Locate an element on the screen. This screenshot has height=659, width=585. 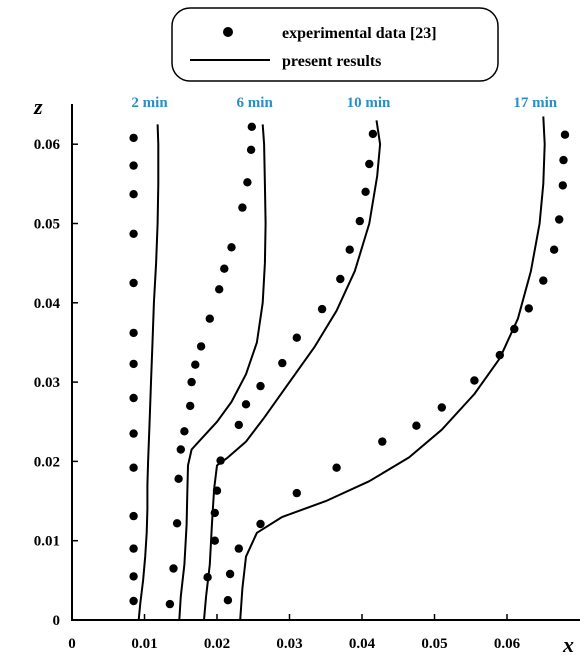
x-tick-label-2: 0.02 is located at coordinates (217, 644).